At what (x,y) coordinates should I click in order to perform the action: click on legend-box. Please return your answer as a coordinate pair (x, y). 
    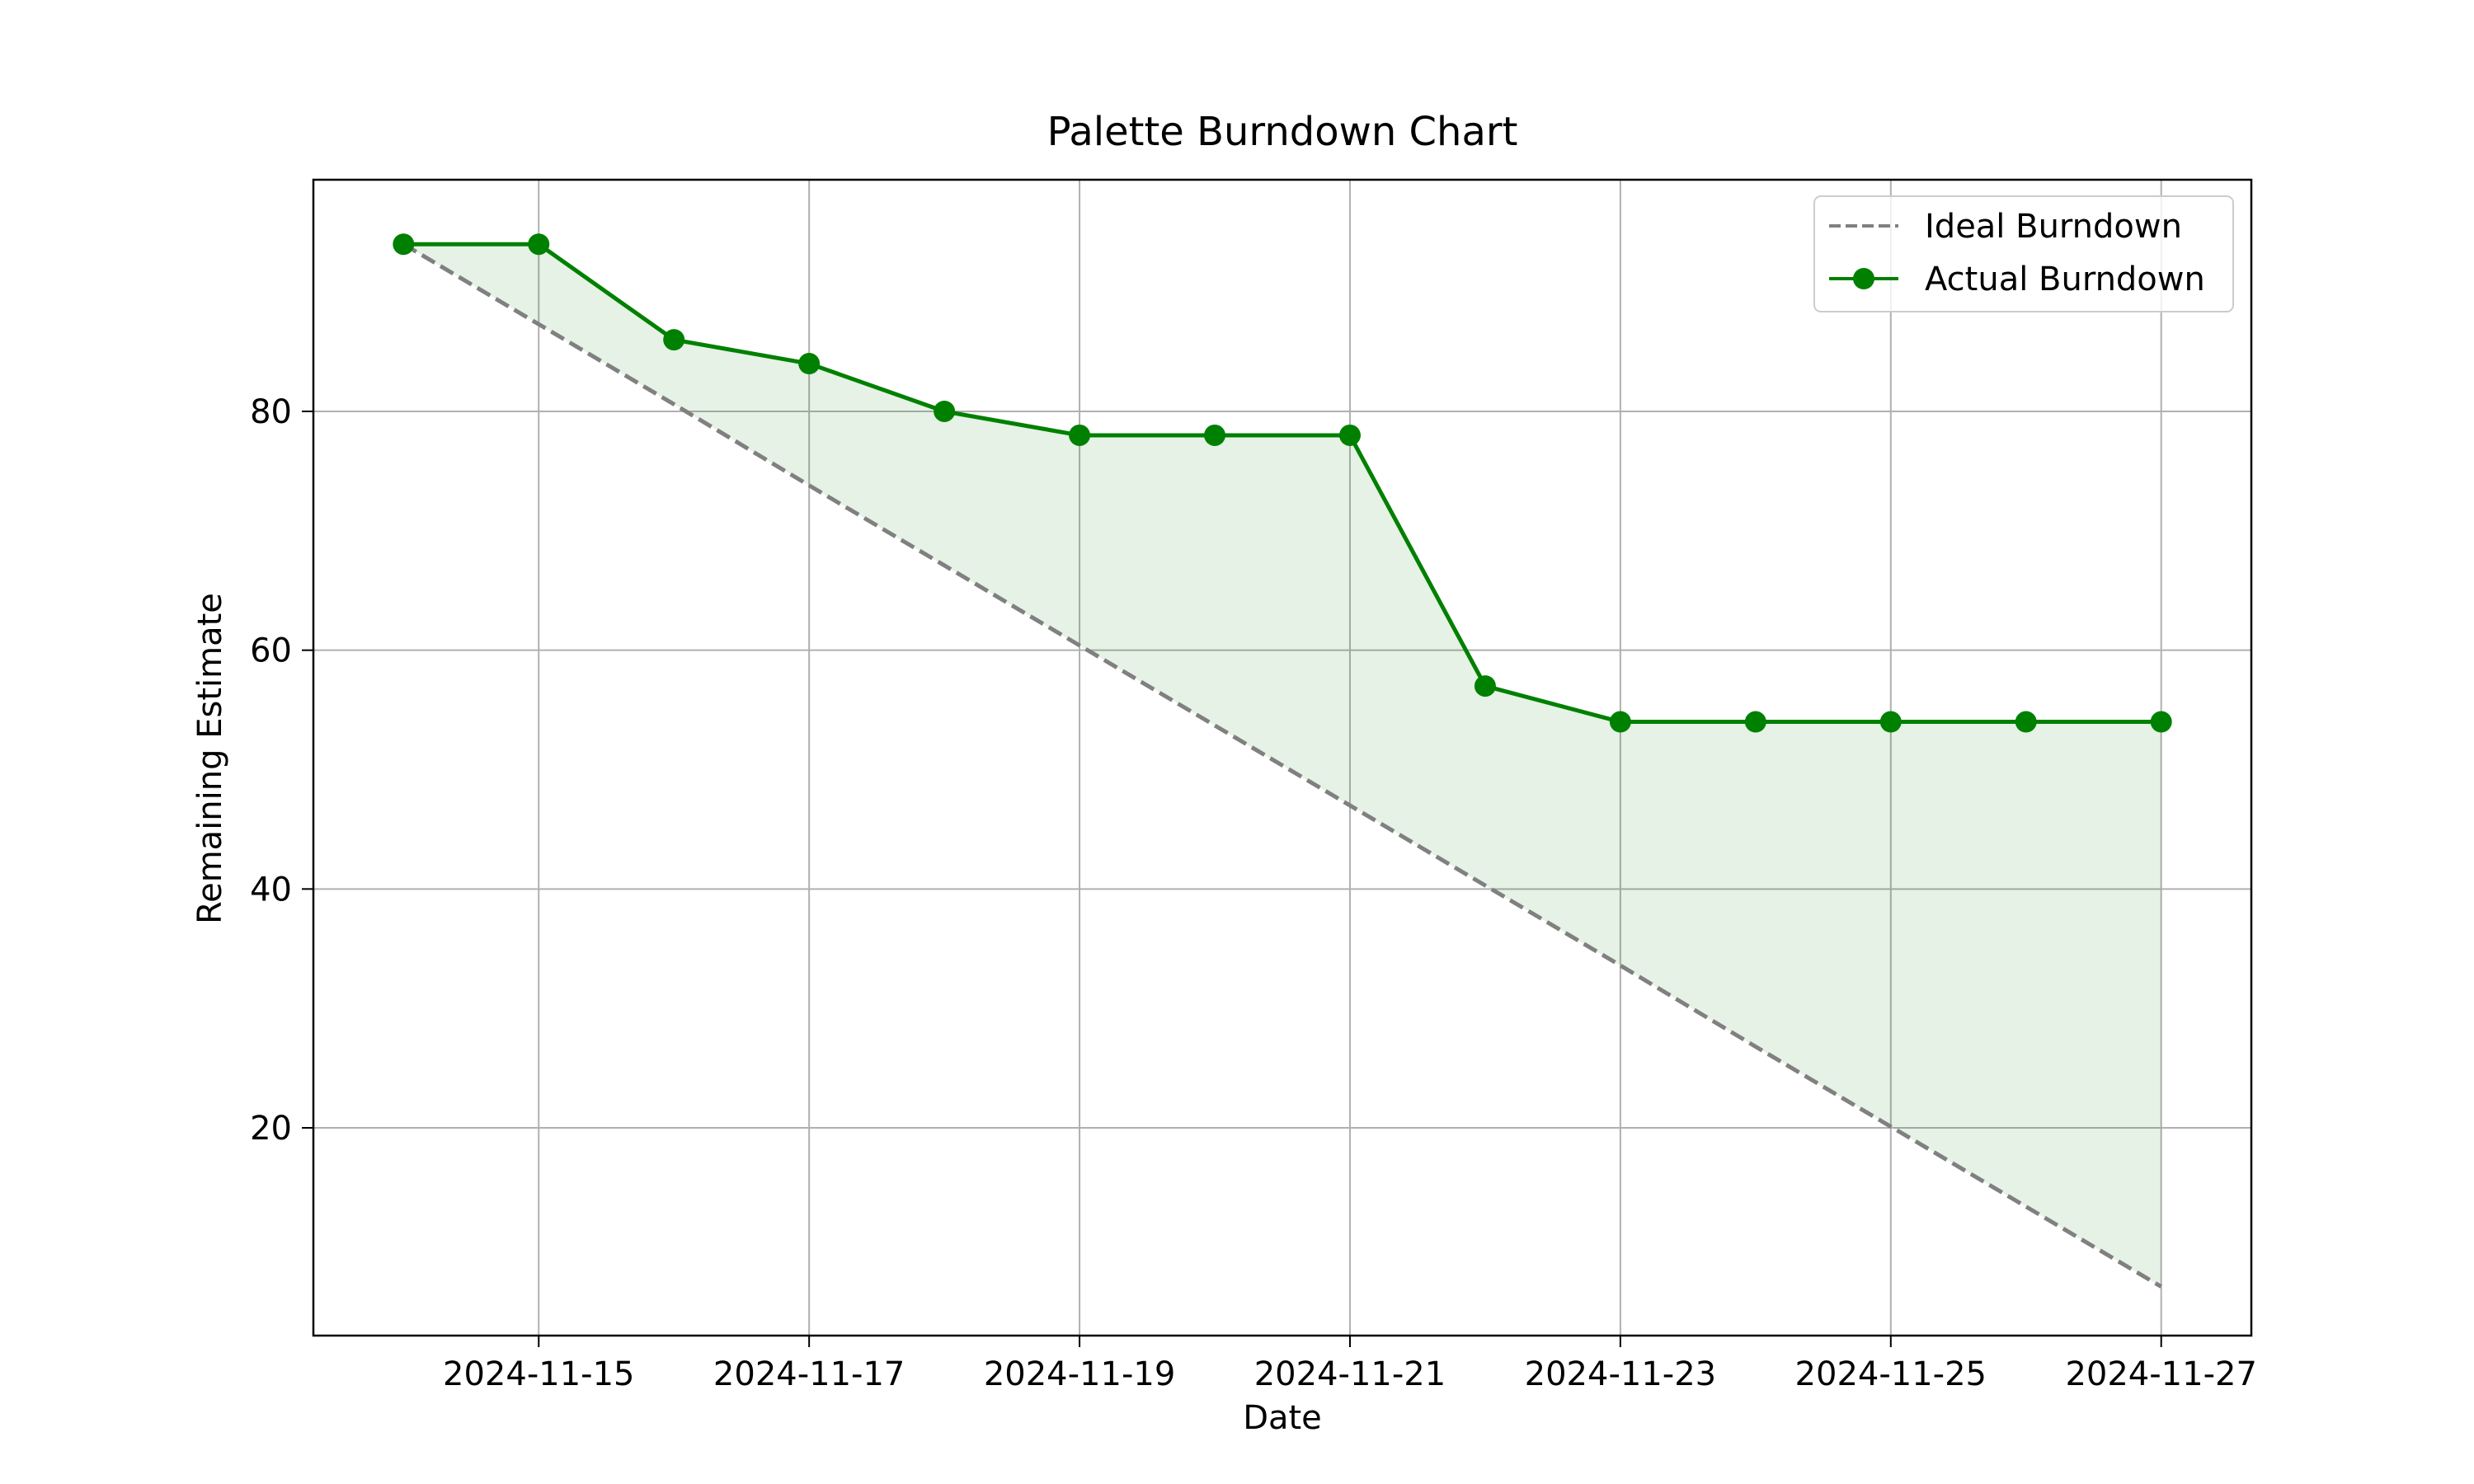
    Looking at the image, I should click on (2023, 253).